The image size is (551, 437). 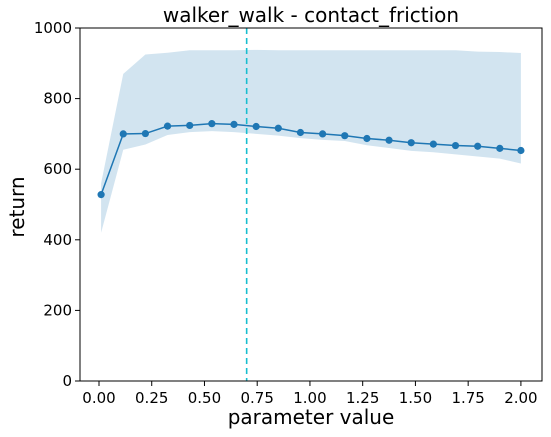 What do you see at coordinates (467, 398) in the screenshot?
I see `x-tick-label: 1.75` at bounding box center [467, 398].